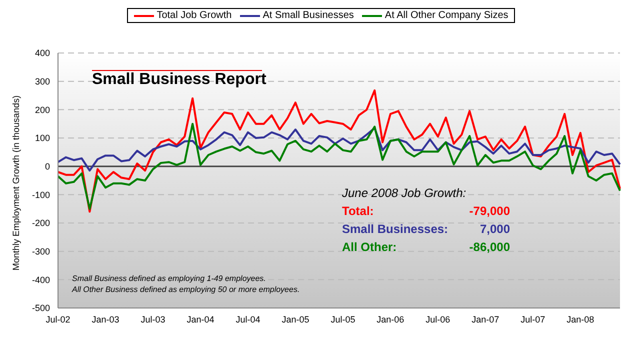 This screenshot has height=358, width=640. I want to click on text: Small Business Report, so click(179, 79).